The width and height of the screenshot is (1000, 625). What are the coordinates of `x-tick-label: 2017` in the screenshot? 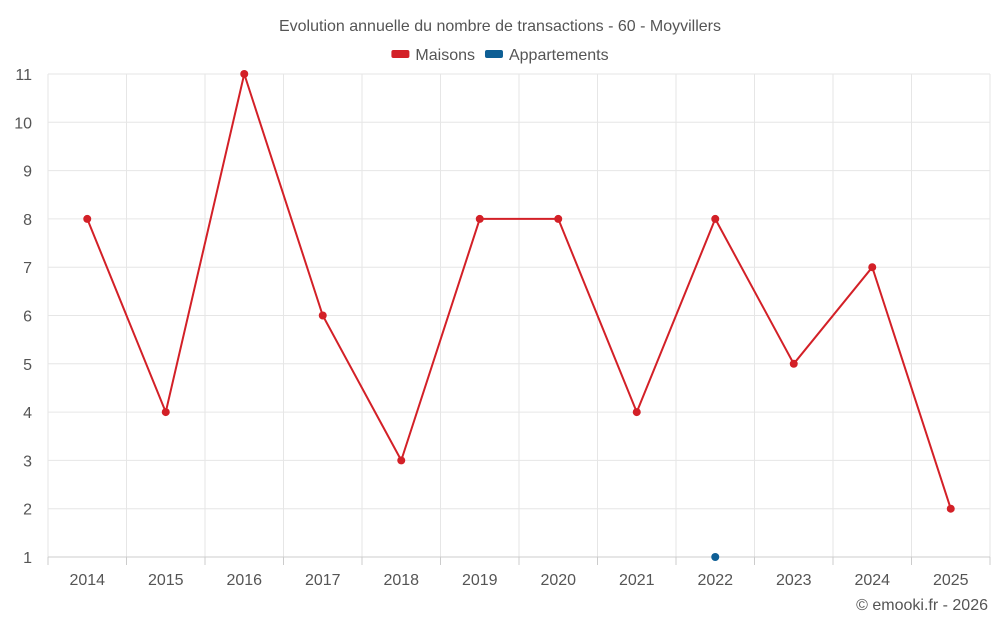 It's located at (323, 580).